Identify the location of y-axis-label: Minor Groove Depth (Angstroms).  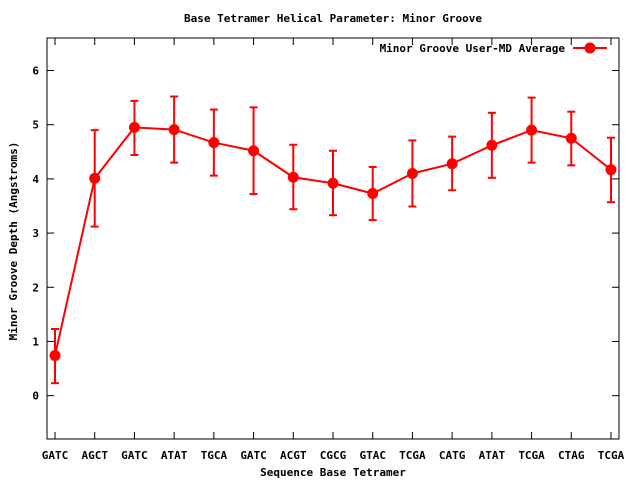
(13, 241).